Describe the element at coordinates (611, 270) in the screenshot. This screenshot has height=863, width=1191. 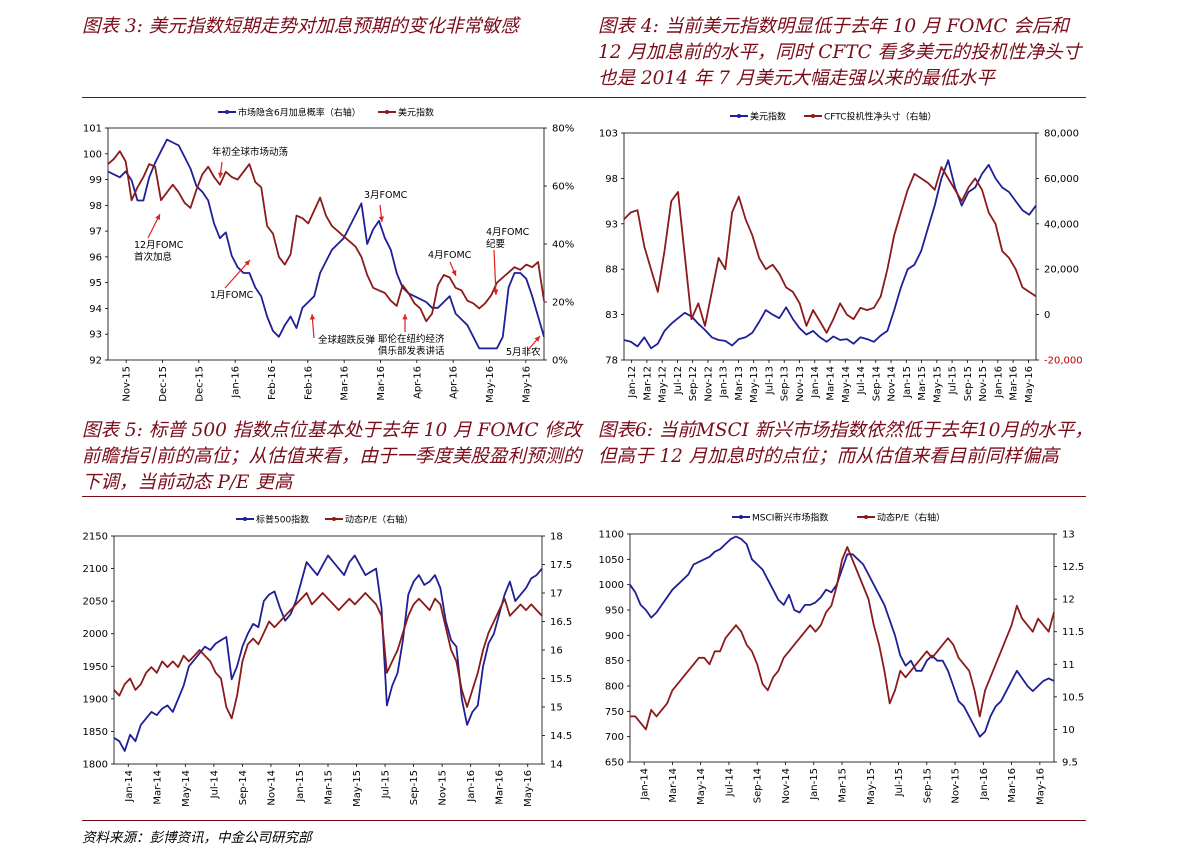
I see `fig4-y-tick-label: 88` at that location.